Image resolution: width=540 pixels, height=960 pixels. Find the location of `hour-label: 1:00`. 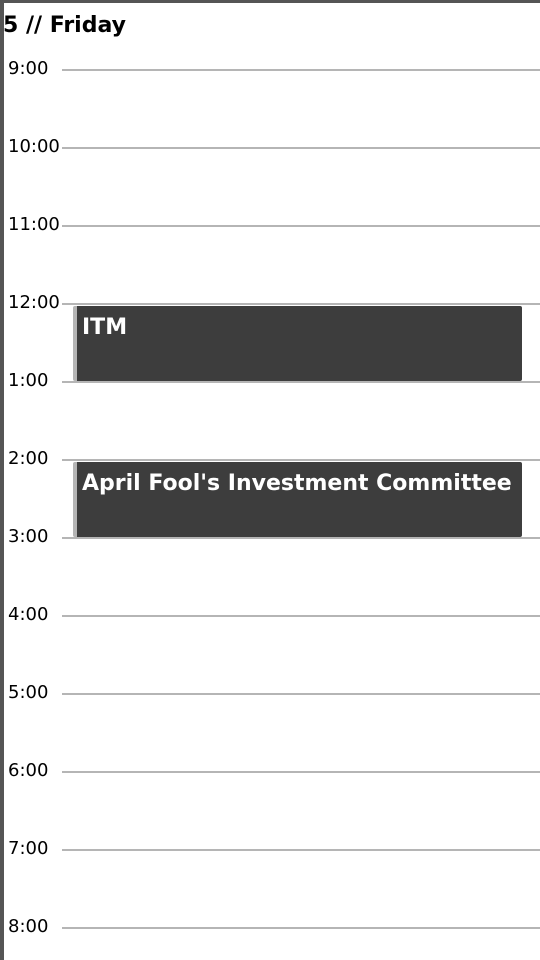

hour-label: 1:00 is located at coordinates (28, 380).